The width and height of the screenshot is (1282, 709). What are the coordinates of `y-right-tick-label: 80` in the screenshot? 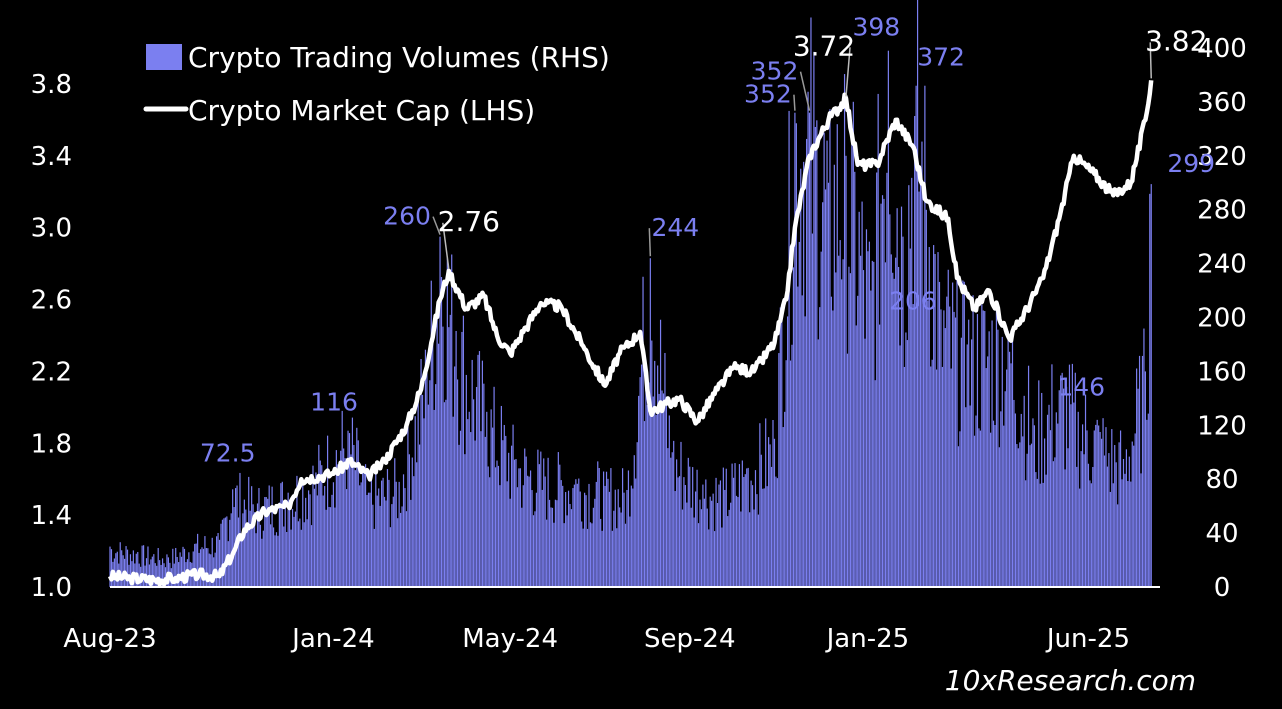 It's located at (1221, 480).